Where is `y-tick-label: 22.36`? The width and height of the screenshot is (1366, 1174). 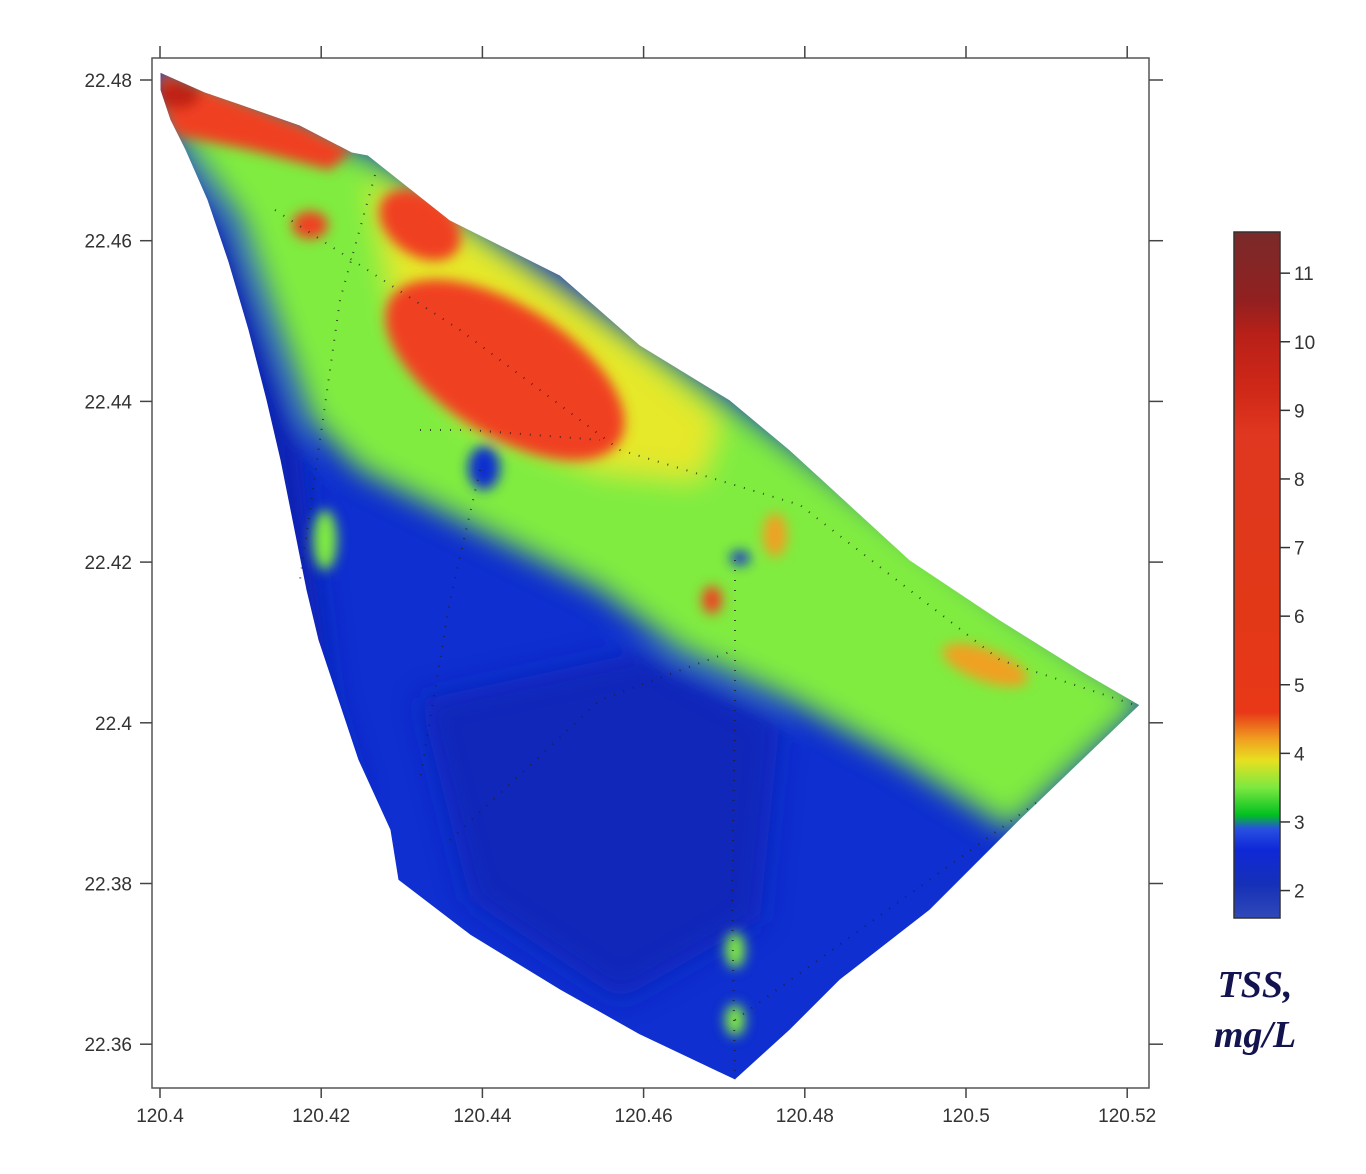 y-tick-label: 22.36 is located at coordinates (108, 1045).